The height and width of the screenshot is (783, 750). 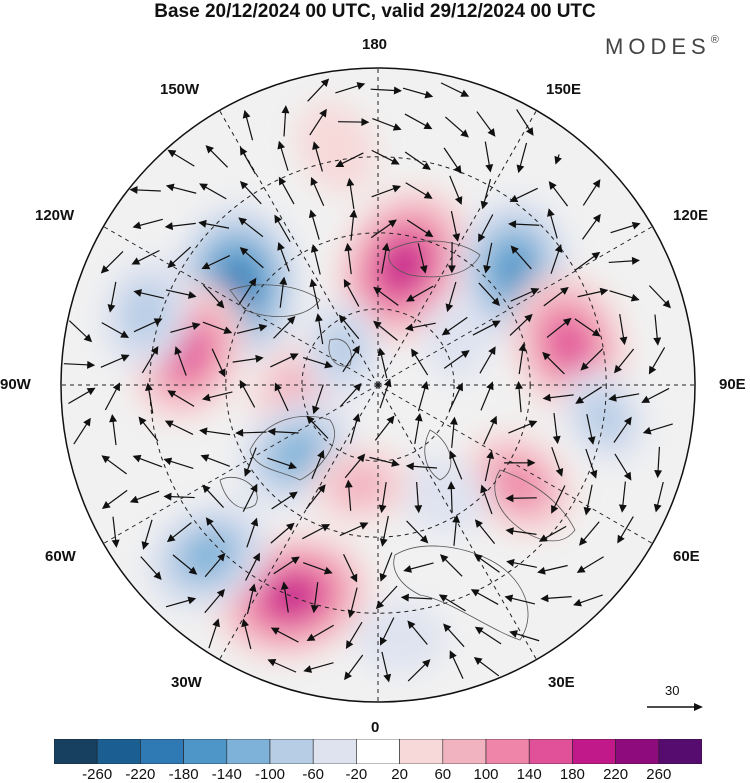 What do you see at coordinates (672, 690) in the screenshot?
I see `reference-vector-label: 30` at bounding box center [672, 690].